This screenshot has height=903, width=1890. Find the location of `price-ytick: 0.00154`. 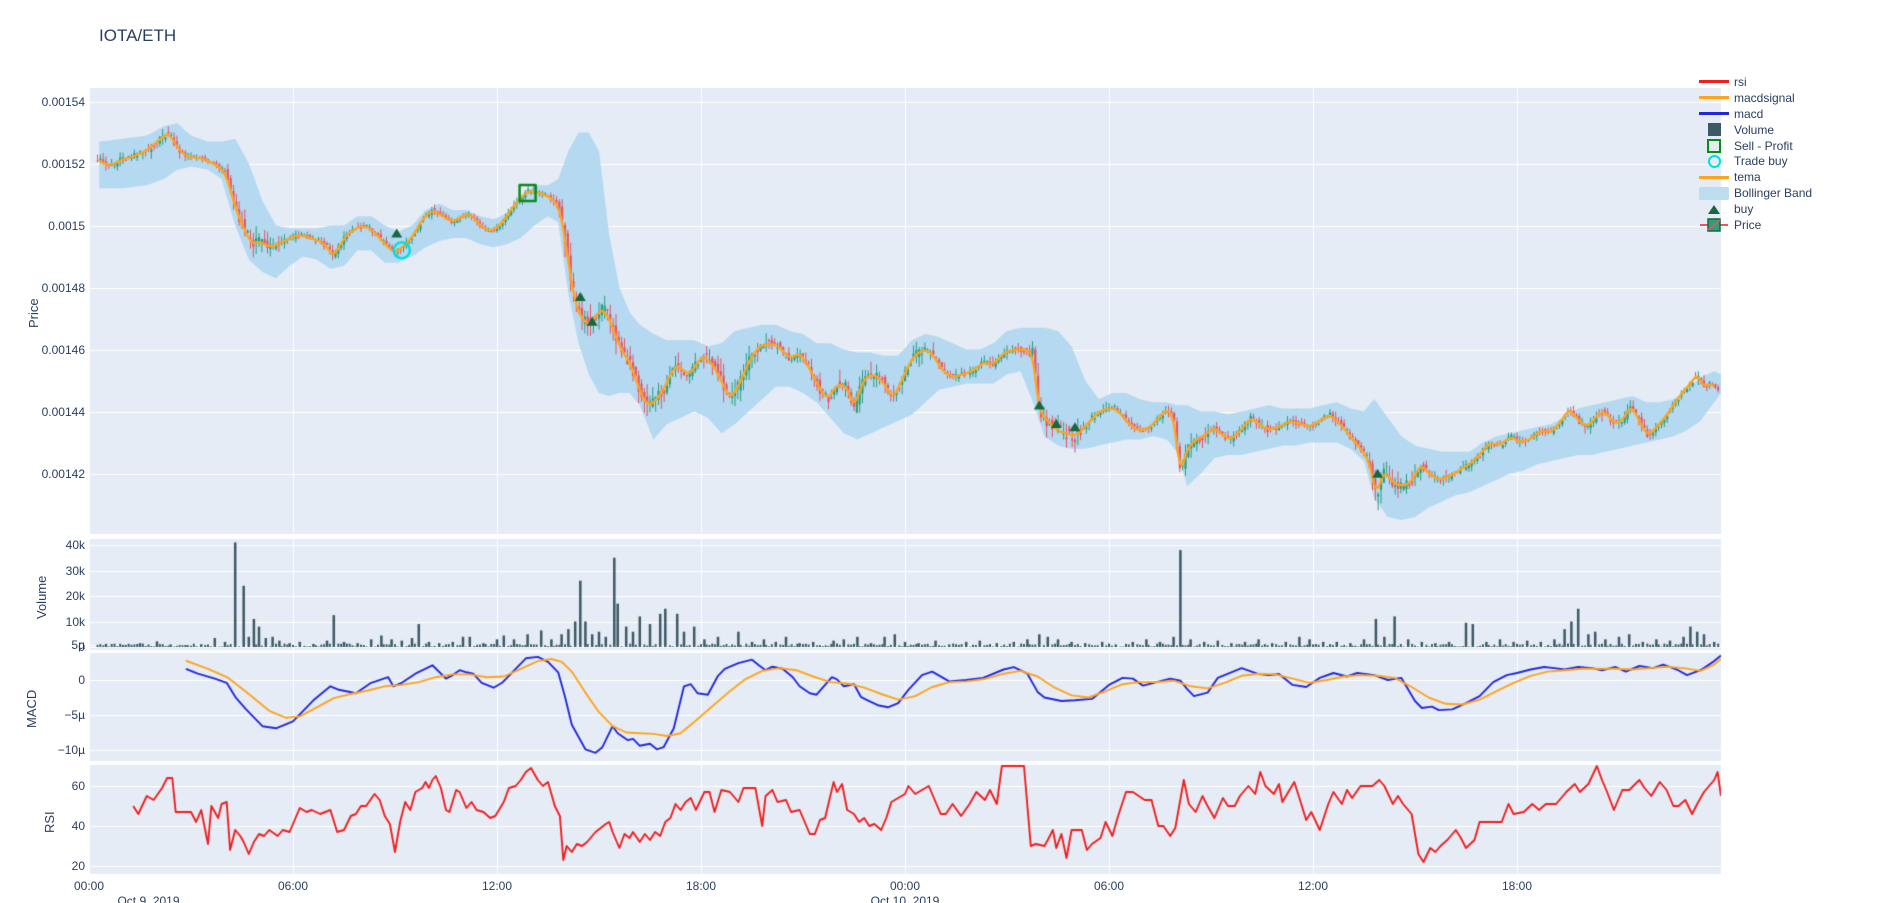

price-ytick: 0.00154 is located at coordinates (63, 101).